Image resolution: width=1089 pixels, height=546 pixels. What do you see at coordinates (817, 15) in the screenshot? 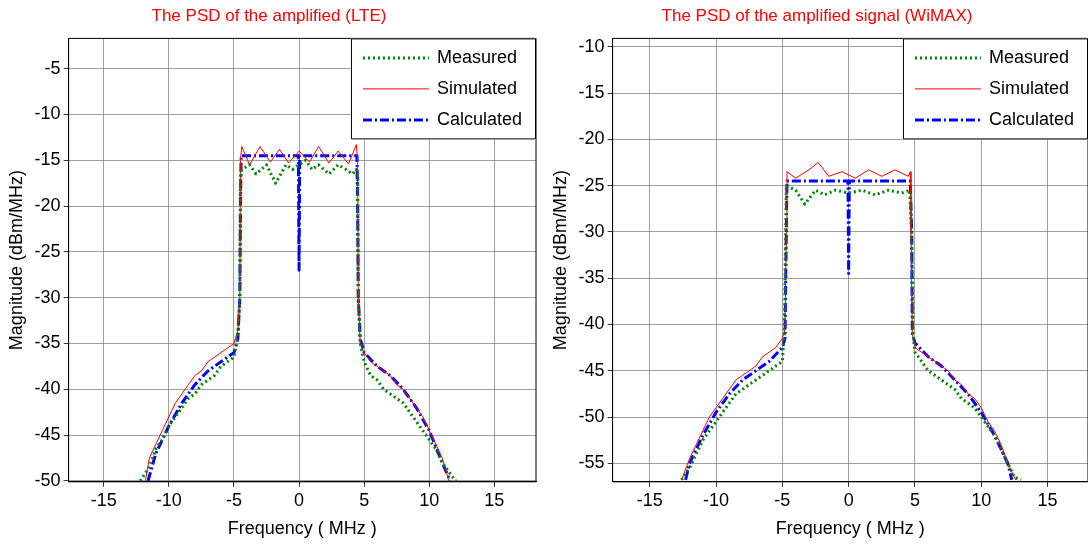
I see `chart-title: The PSD of the amplified signal (WiMAX)` at bounding box center [817, 15].